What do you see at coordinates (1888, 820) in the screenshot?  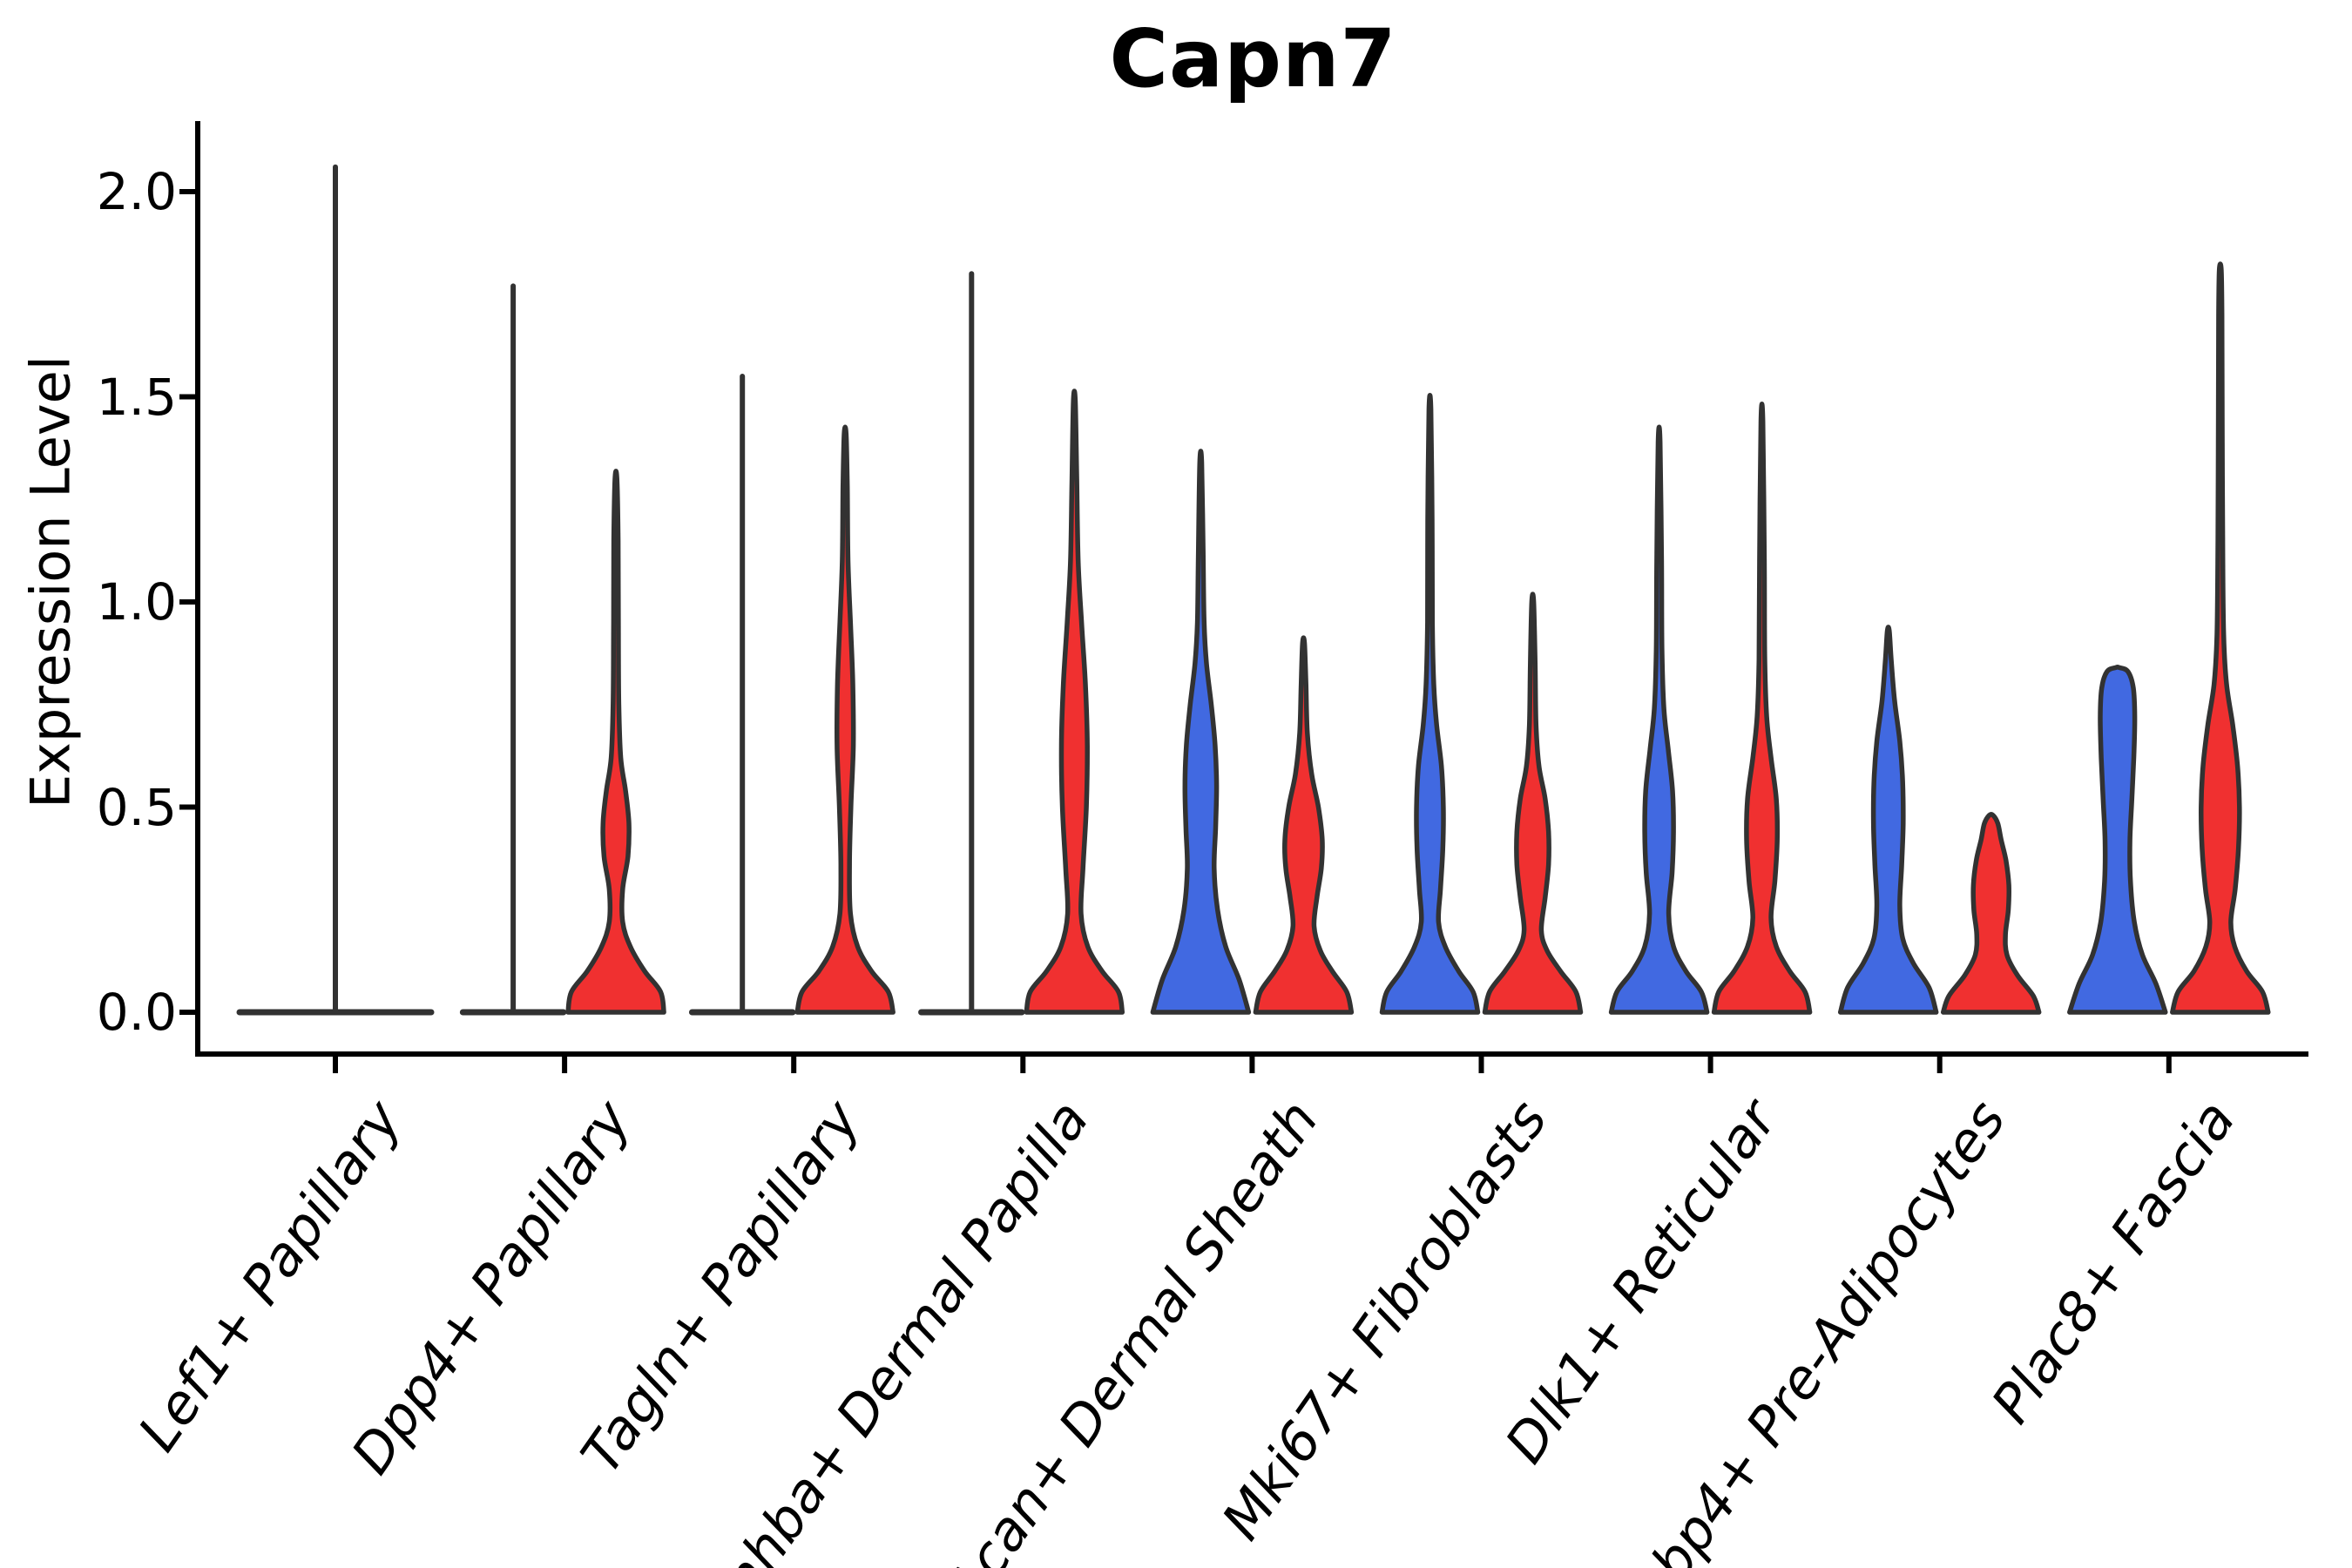 I see `violin-fabp4-pre-adipocytes-left-blue` at bounding box center [1888, 820].